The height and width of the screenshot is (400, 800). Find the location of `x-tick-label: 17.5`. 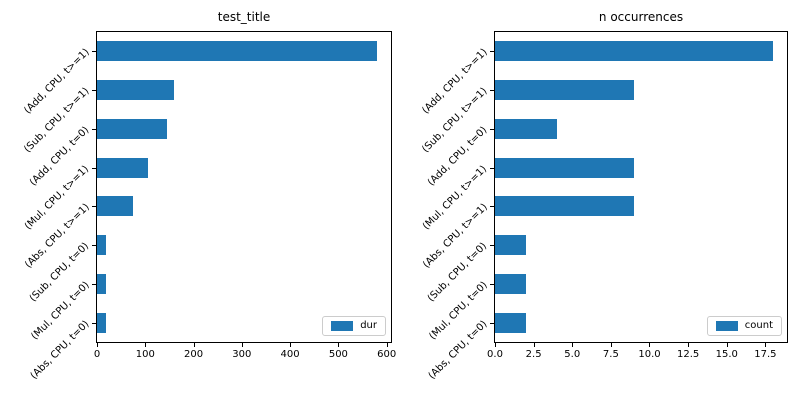

x-tick-label: 17.5 is located at coordinates (765, 354).